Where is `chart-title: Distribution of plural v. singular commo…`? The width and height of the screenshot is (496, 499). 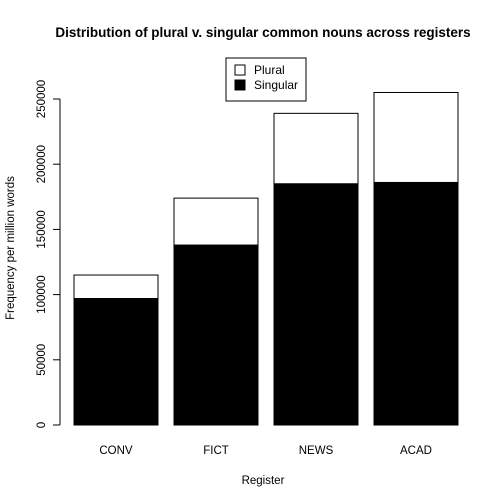
chart-title: Distribution of plural v. singular commo… is located at coordinates (262, 32).